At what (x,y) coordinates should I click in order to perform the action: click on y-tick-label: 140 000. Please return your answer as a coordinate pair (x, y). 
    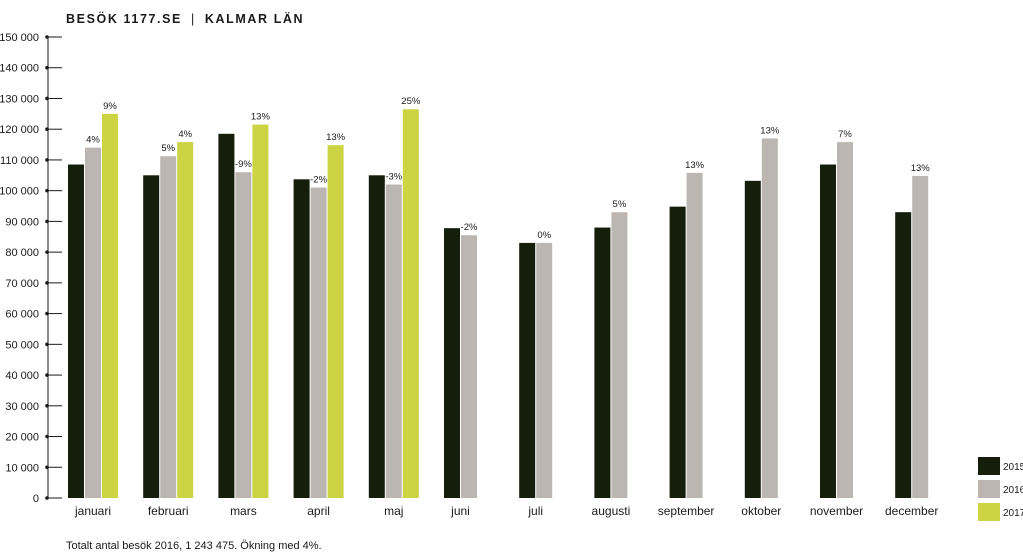
    Looking at the image, I should click on (19, 69).